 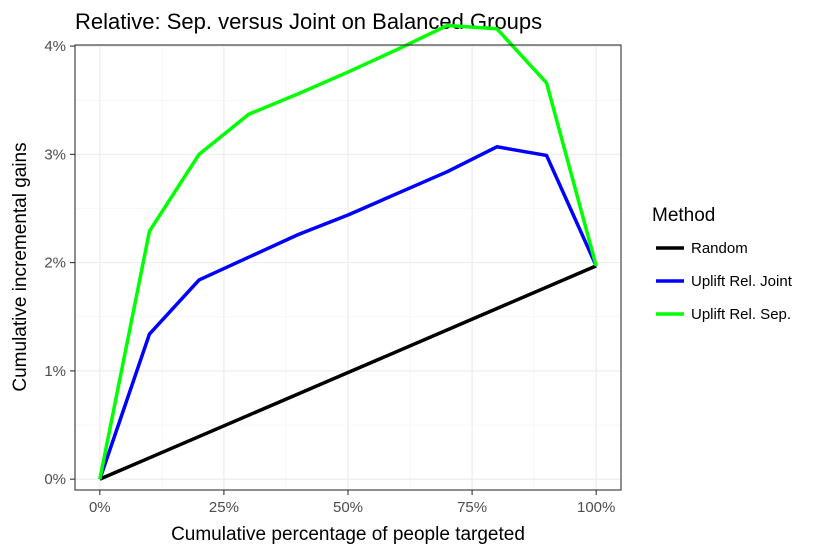 I want to click on x-axis: 0% 25% 50% 75% 100%, so click(x=352, y=503).